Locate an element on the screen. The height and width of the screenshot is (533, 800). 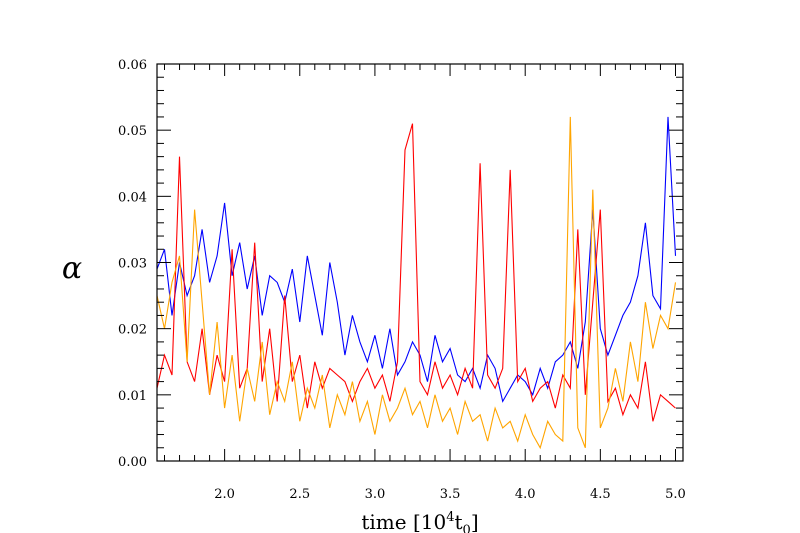
x-tick-label: 2.0 is located at coordinates (224, 494).